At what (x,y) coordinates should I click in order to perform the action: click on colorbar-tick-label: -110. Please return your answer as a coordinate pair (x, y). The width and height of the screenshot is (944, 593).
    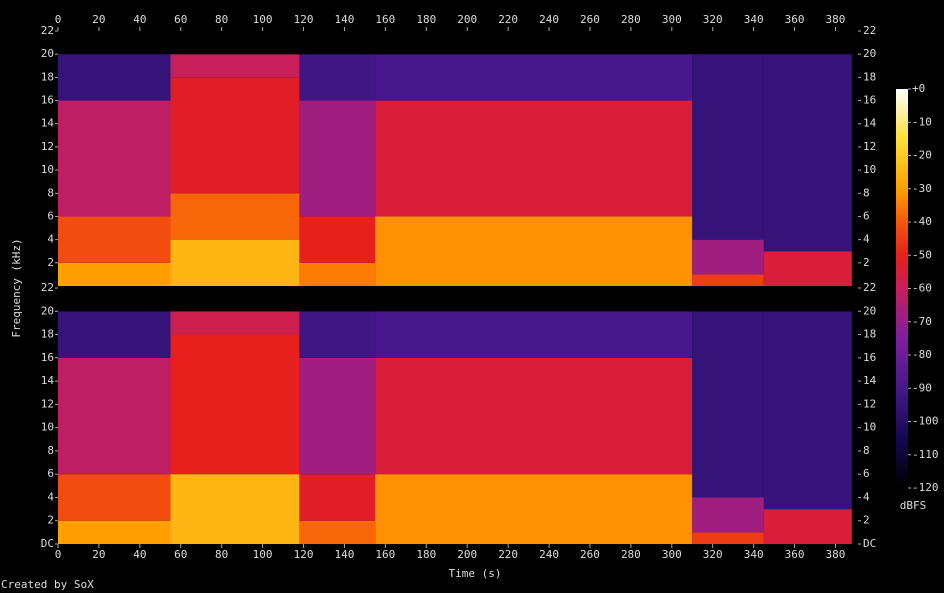
    Looking at the image, I should click on (925, 454).